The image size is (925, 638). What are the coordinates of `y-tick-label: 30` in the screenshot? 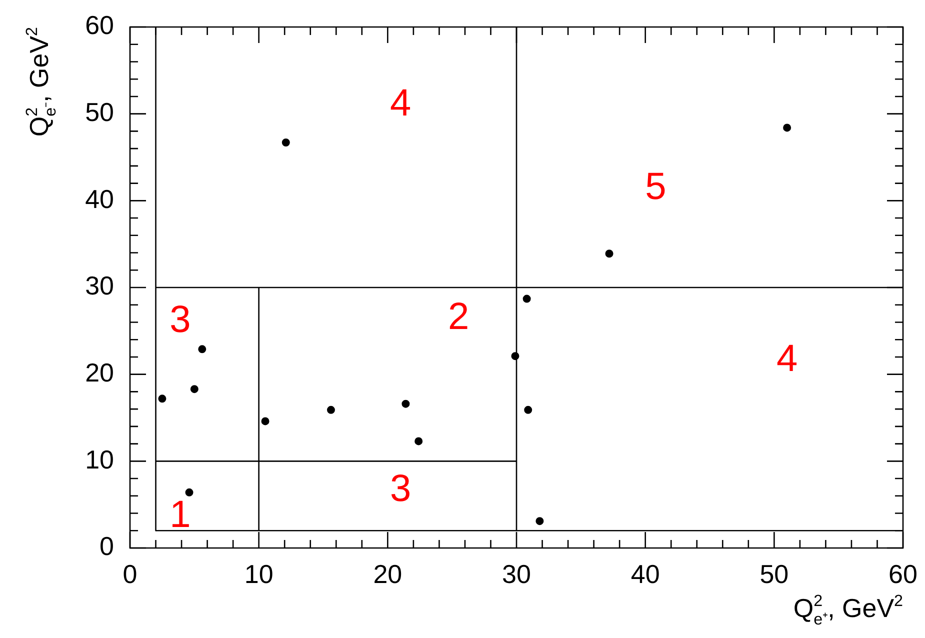 It's located at (99, 285).